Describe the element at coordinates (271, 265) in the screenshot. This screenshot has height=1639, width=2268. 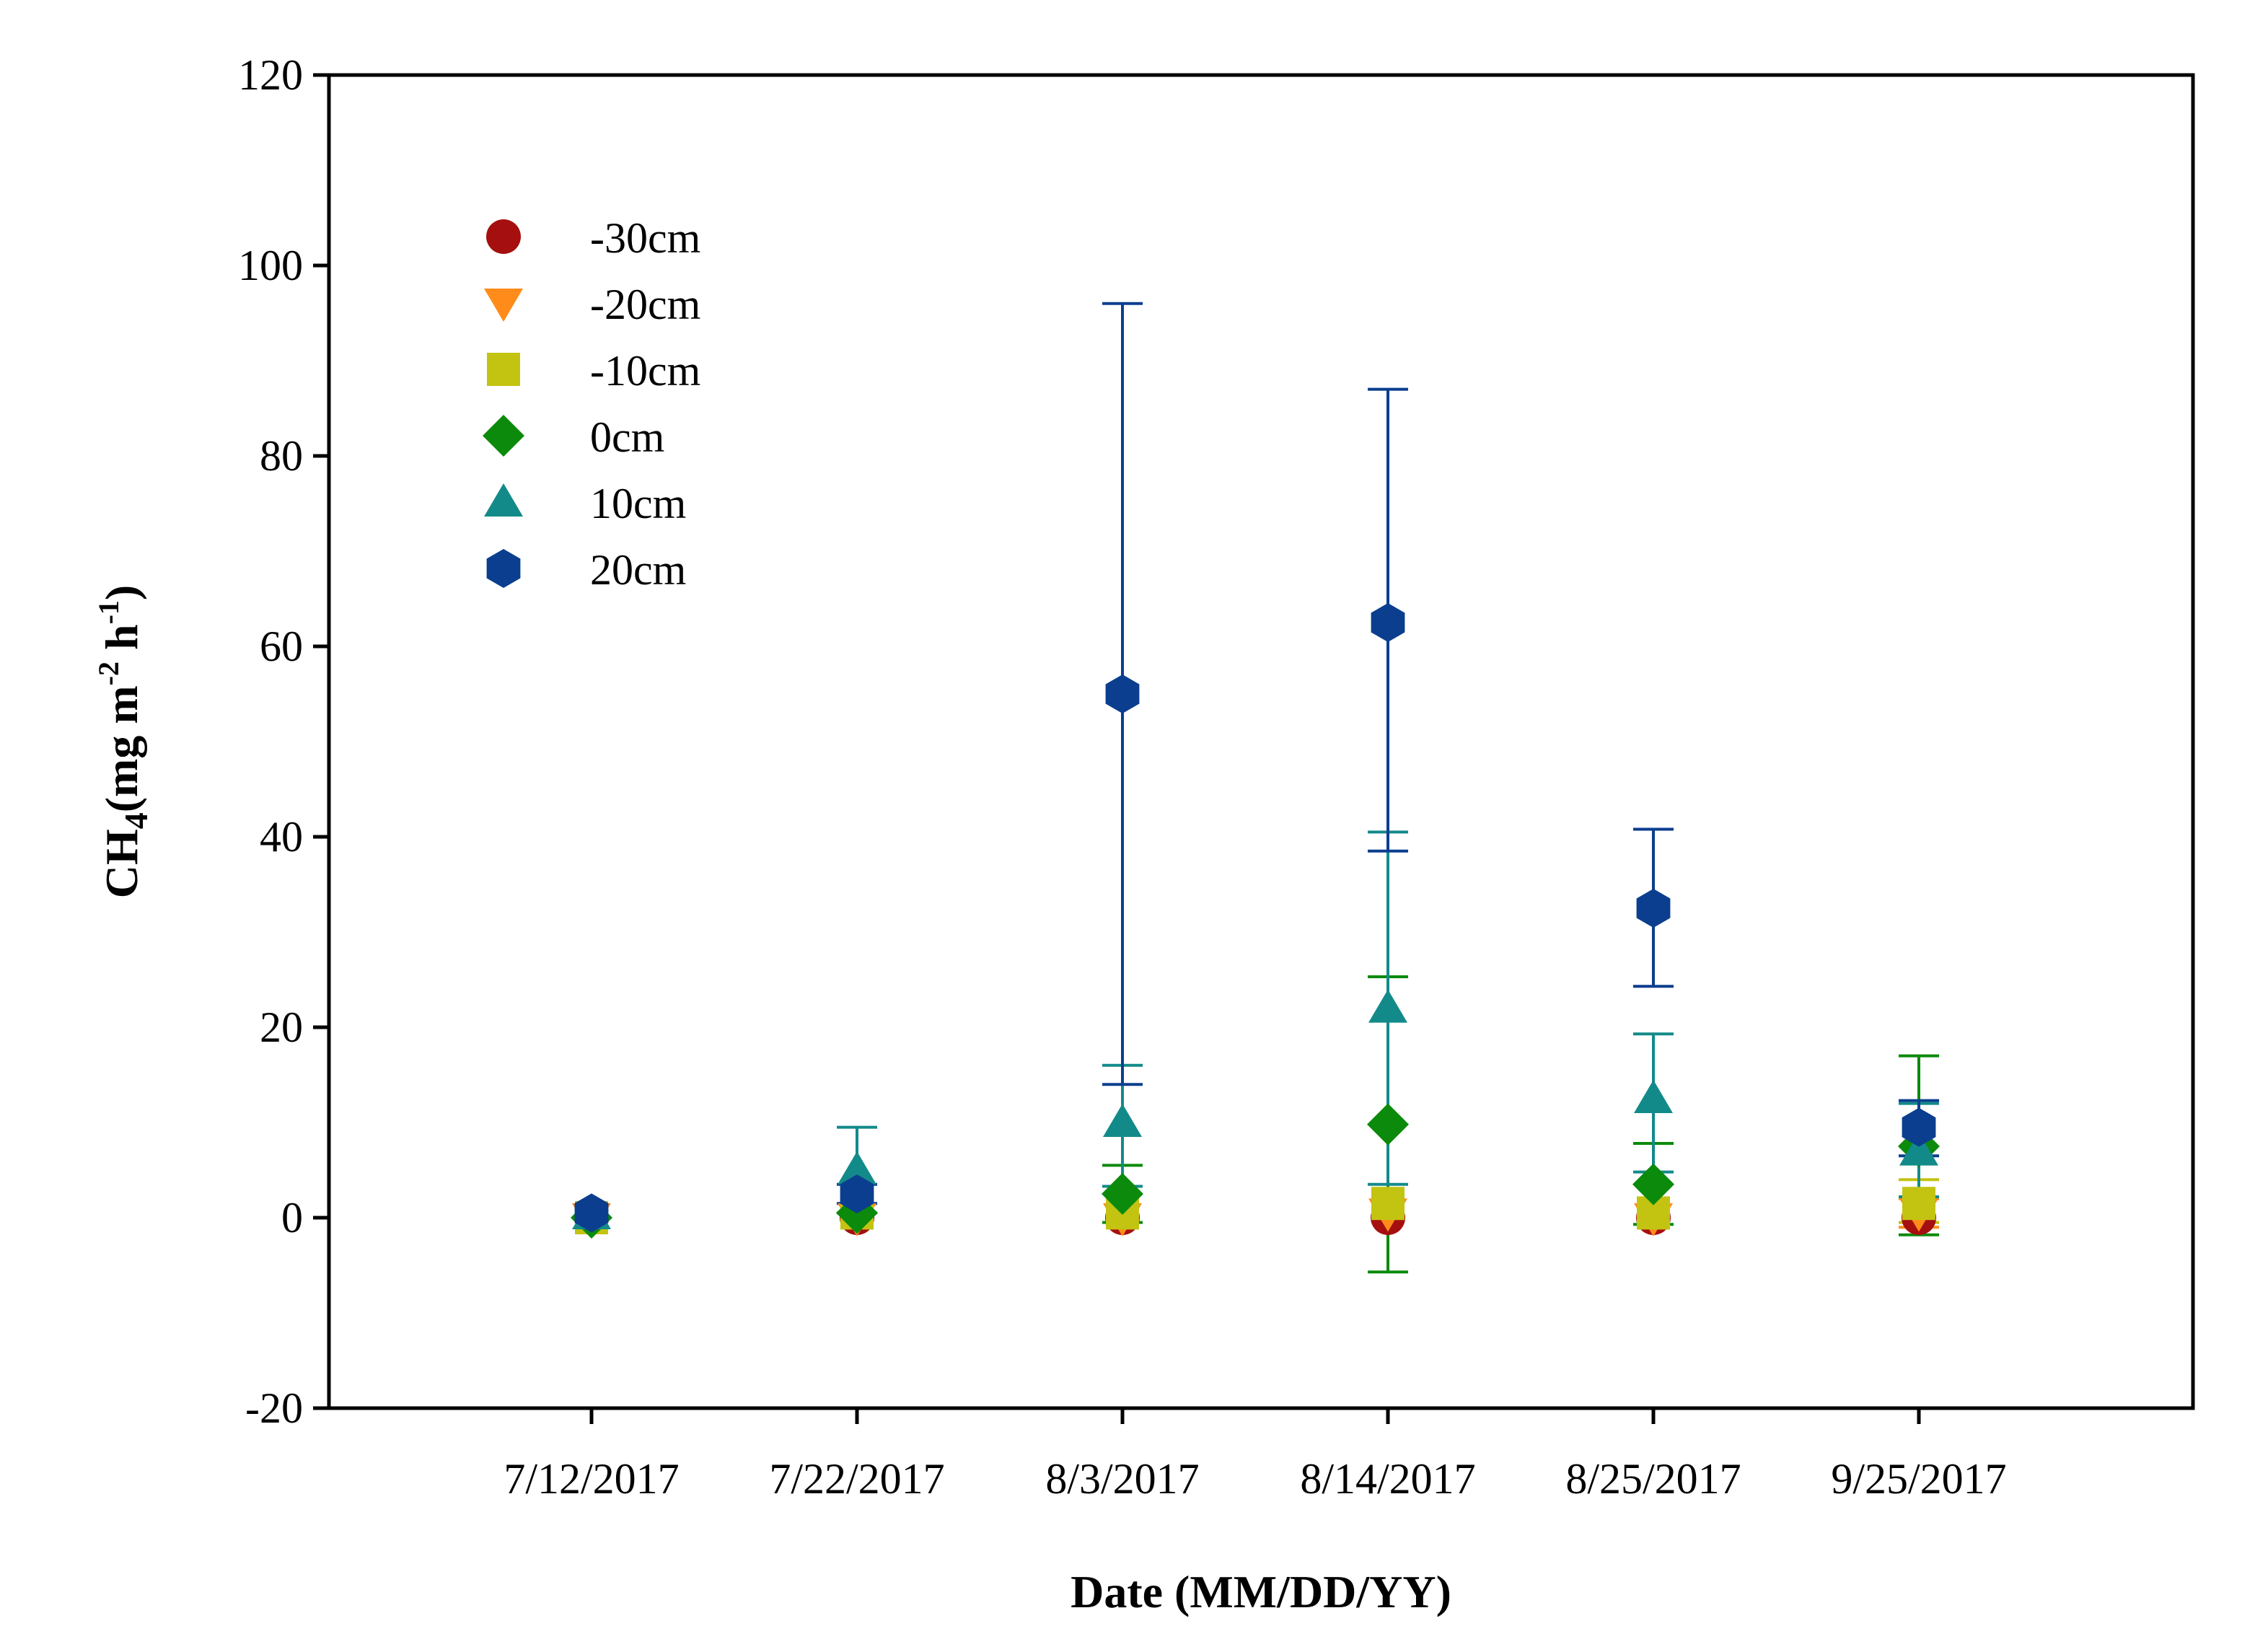
I see `y-tick-label: 100` at that location.